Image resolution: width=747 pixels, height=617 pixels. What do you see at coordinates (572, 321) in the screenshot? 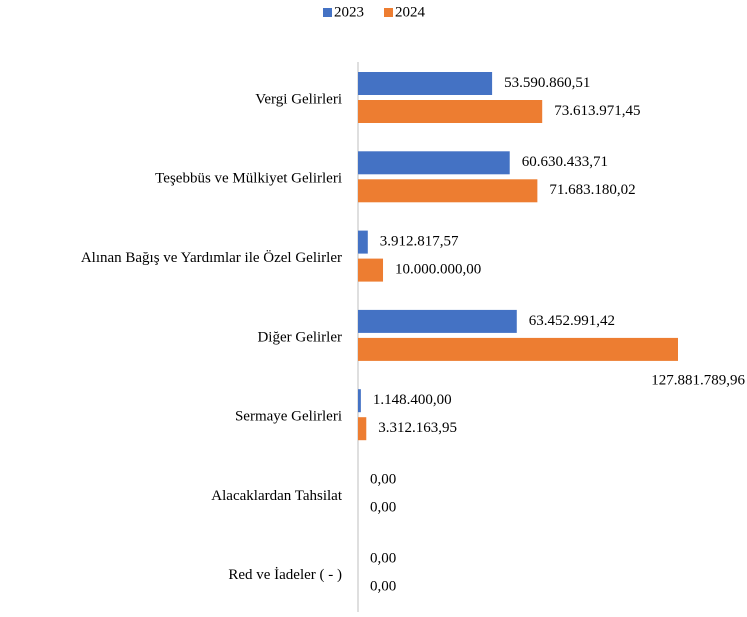
I see `value-label: 63.452.991,42` at bounding box center [572, 321].